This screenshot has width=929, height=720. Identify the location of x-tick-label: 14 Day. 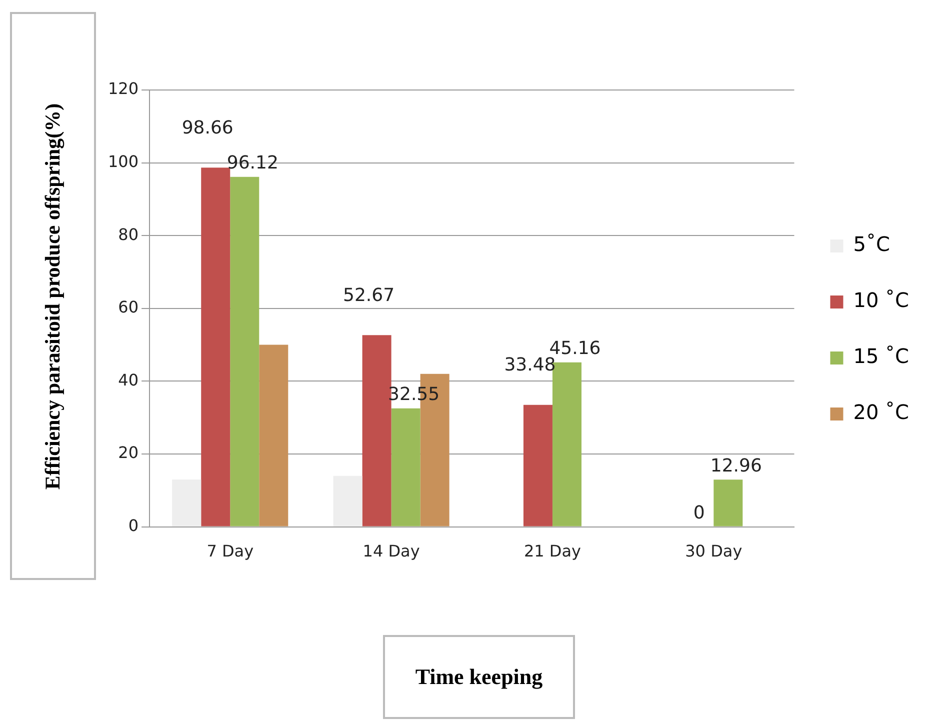
(391, 551).